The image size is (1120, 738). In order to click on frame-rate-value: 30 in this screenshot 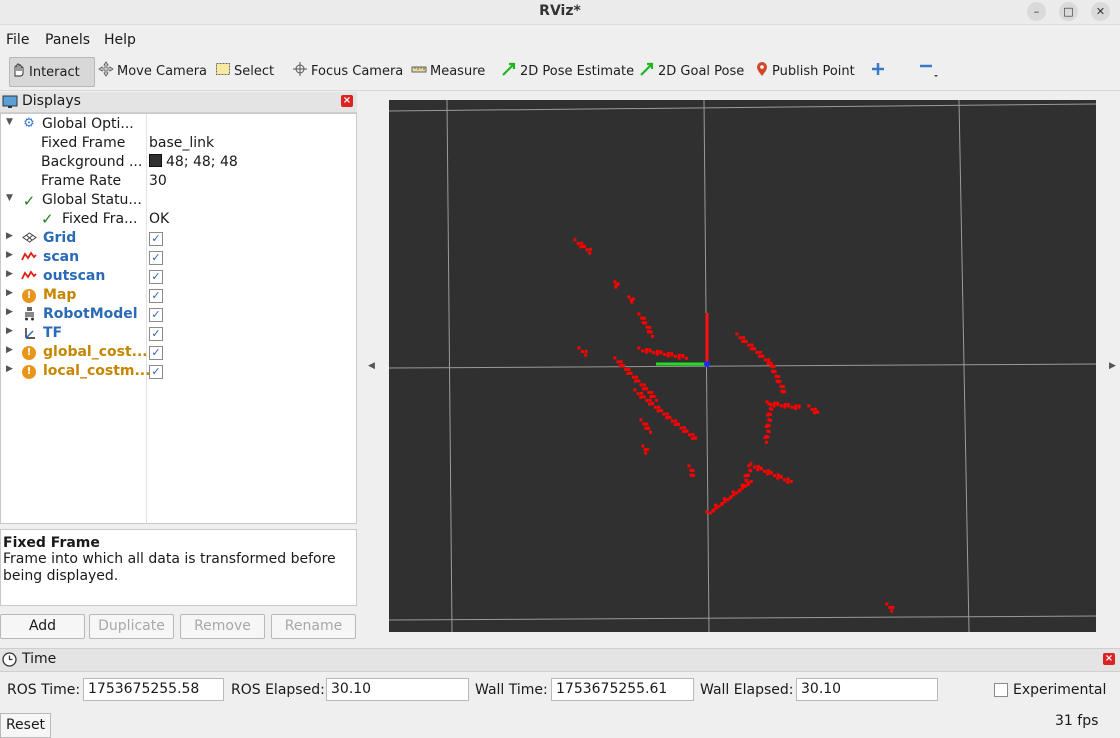, I will do `click(158, 181)`.